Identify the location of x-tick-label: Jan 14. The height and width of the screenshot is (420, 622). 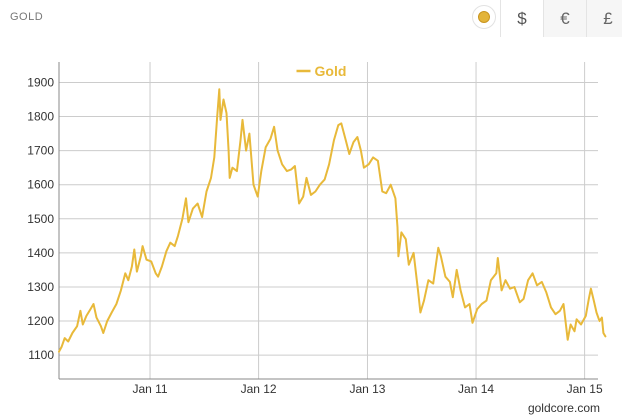
(476, 389).